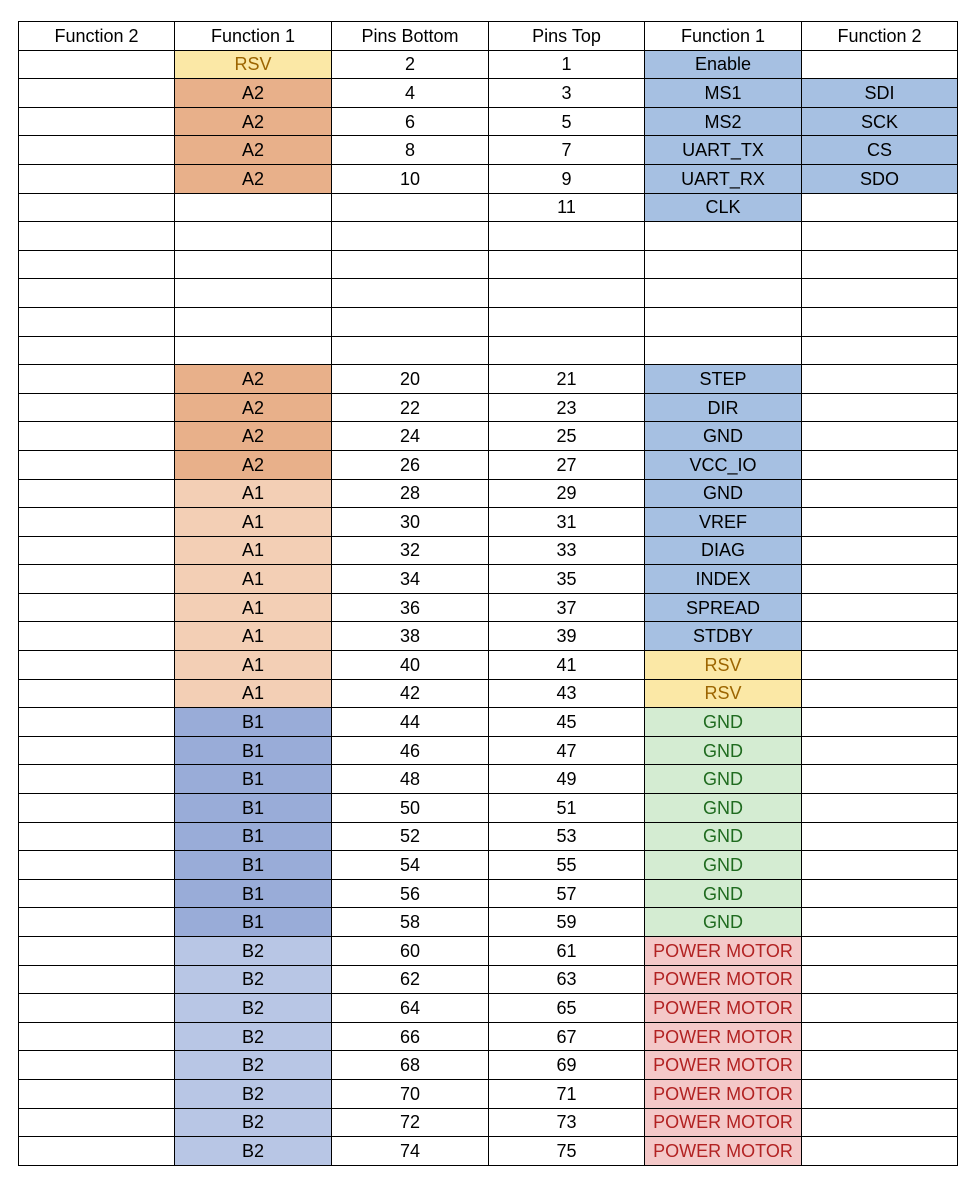 This screenshot has width=966, height=1190. Describe the element at coordinates (566, 779) in the screenshot. I see `pin-top-cell: 49` at that location.